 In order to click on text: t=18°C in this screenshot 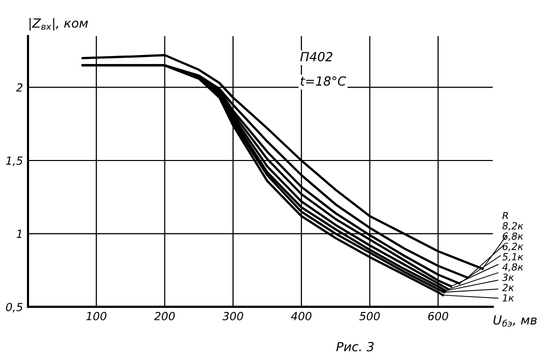, I will do `click(323, 81)`.